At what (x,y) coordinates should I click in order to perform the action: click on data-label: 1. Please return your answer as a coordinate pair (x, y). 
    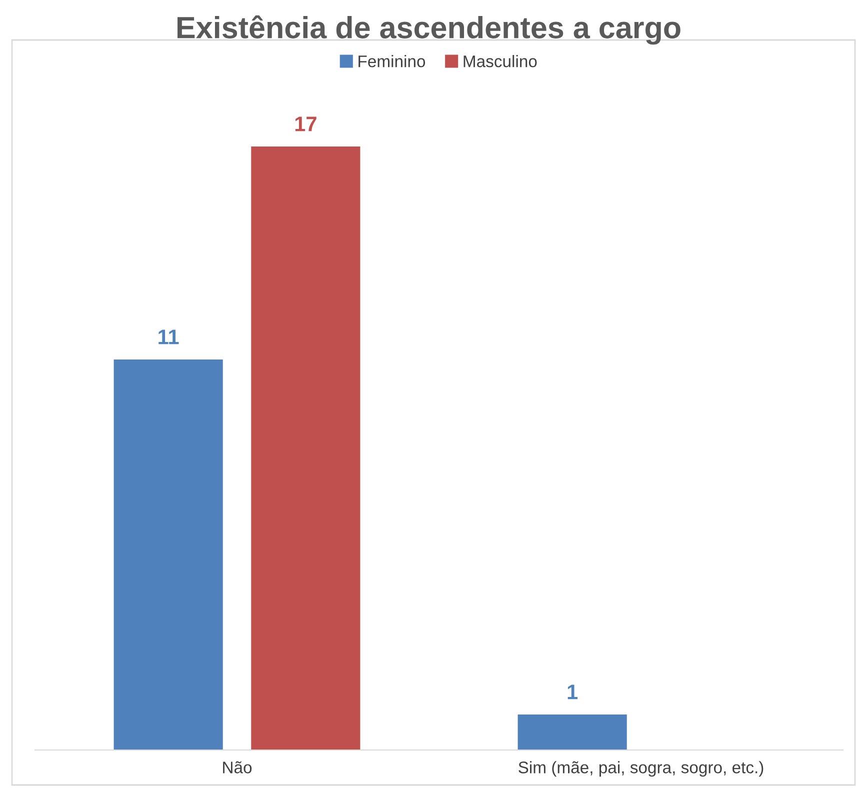
    Looking at the image, I should click on (573, 692).